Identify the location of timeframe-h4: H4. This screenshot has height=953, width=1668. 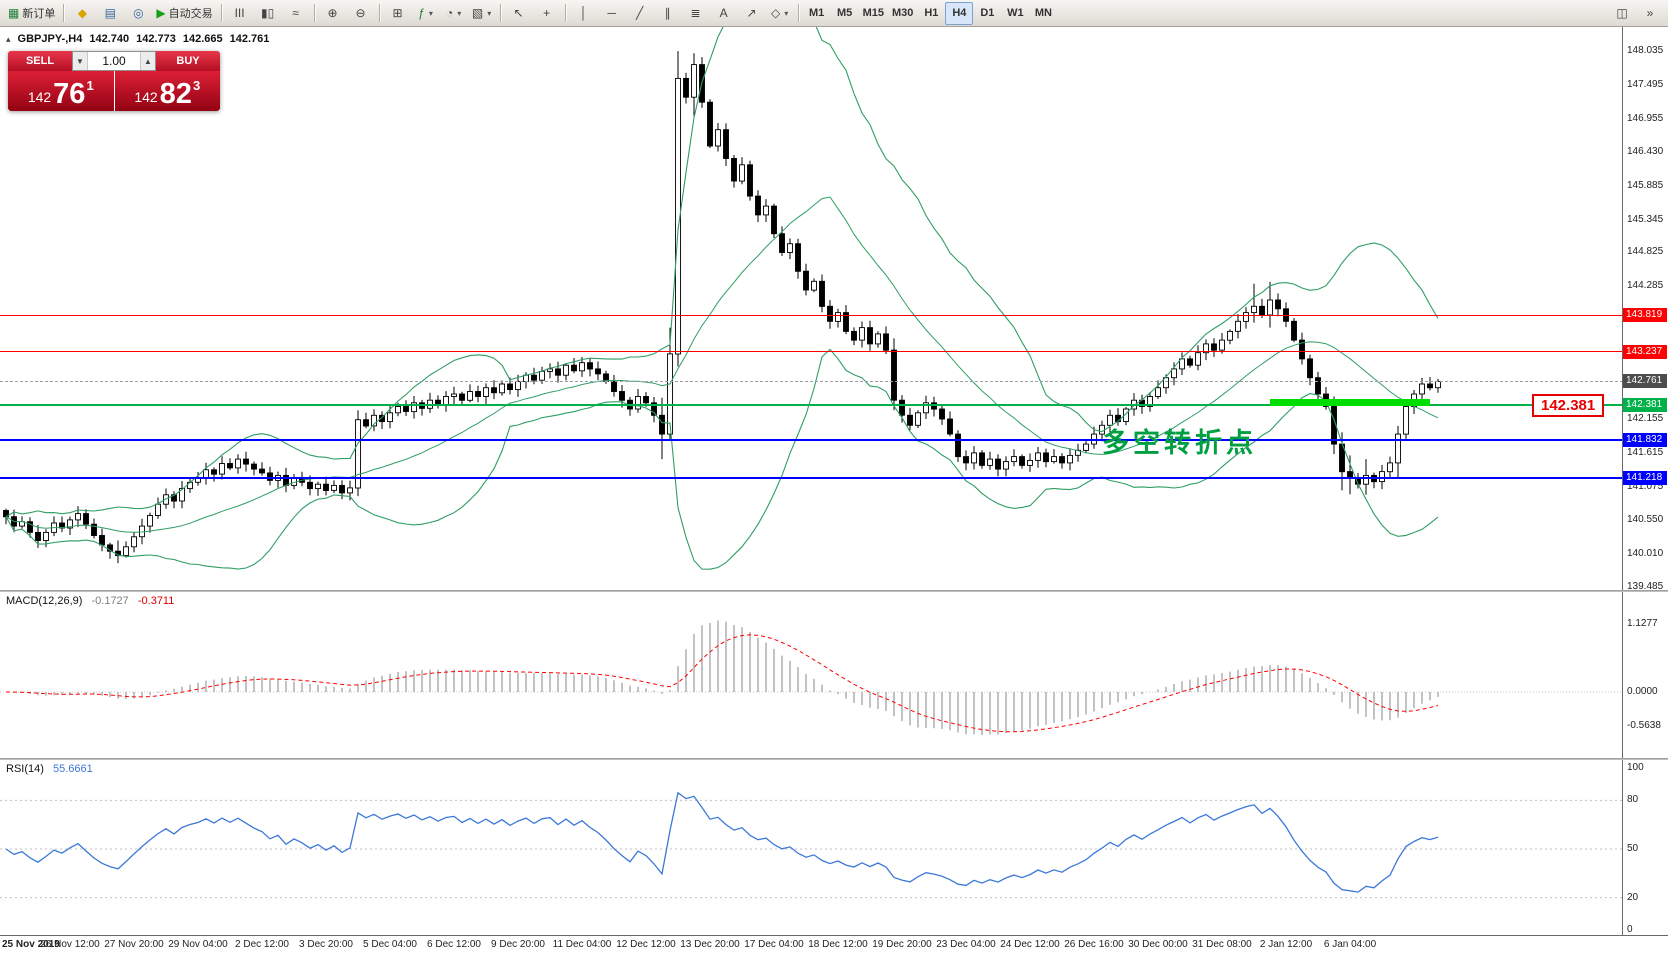
(959, 13).